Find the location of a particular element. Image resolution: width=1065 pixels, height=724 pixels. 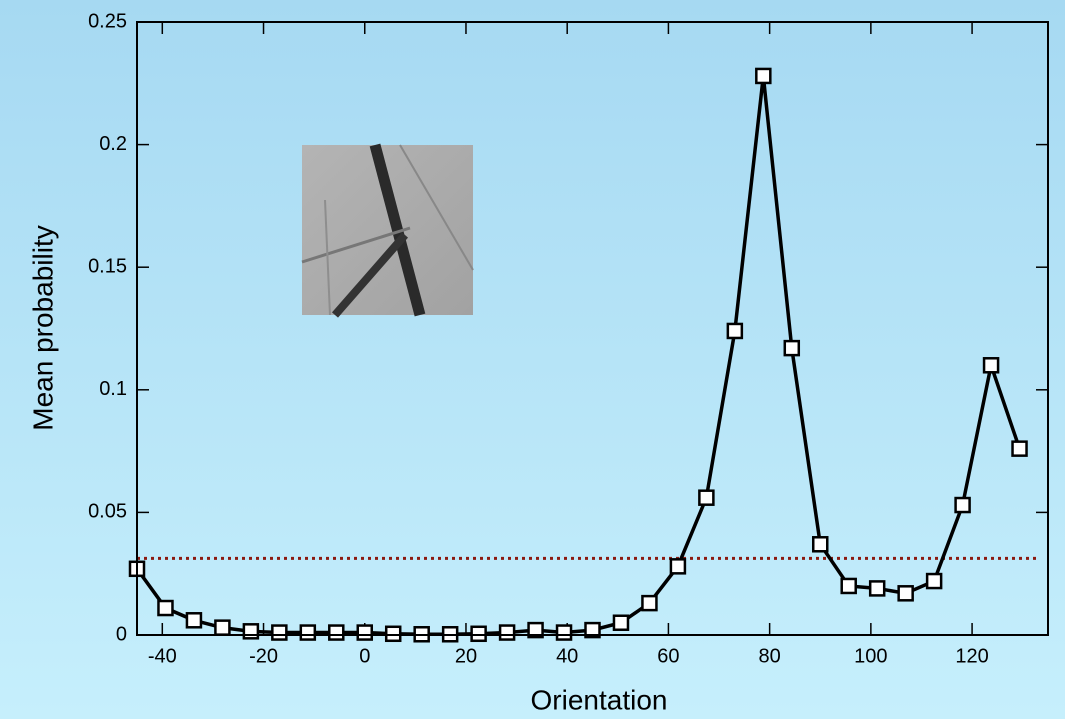

y-tick-label: 0 is located at coordinates (121, 634).